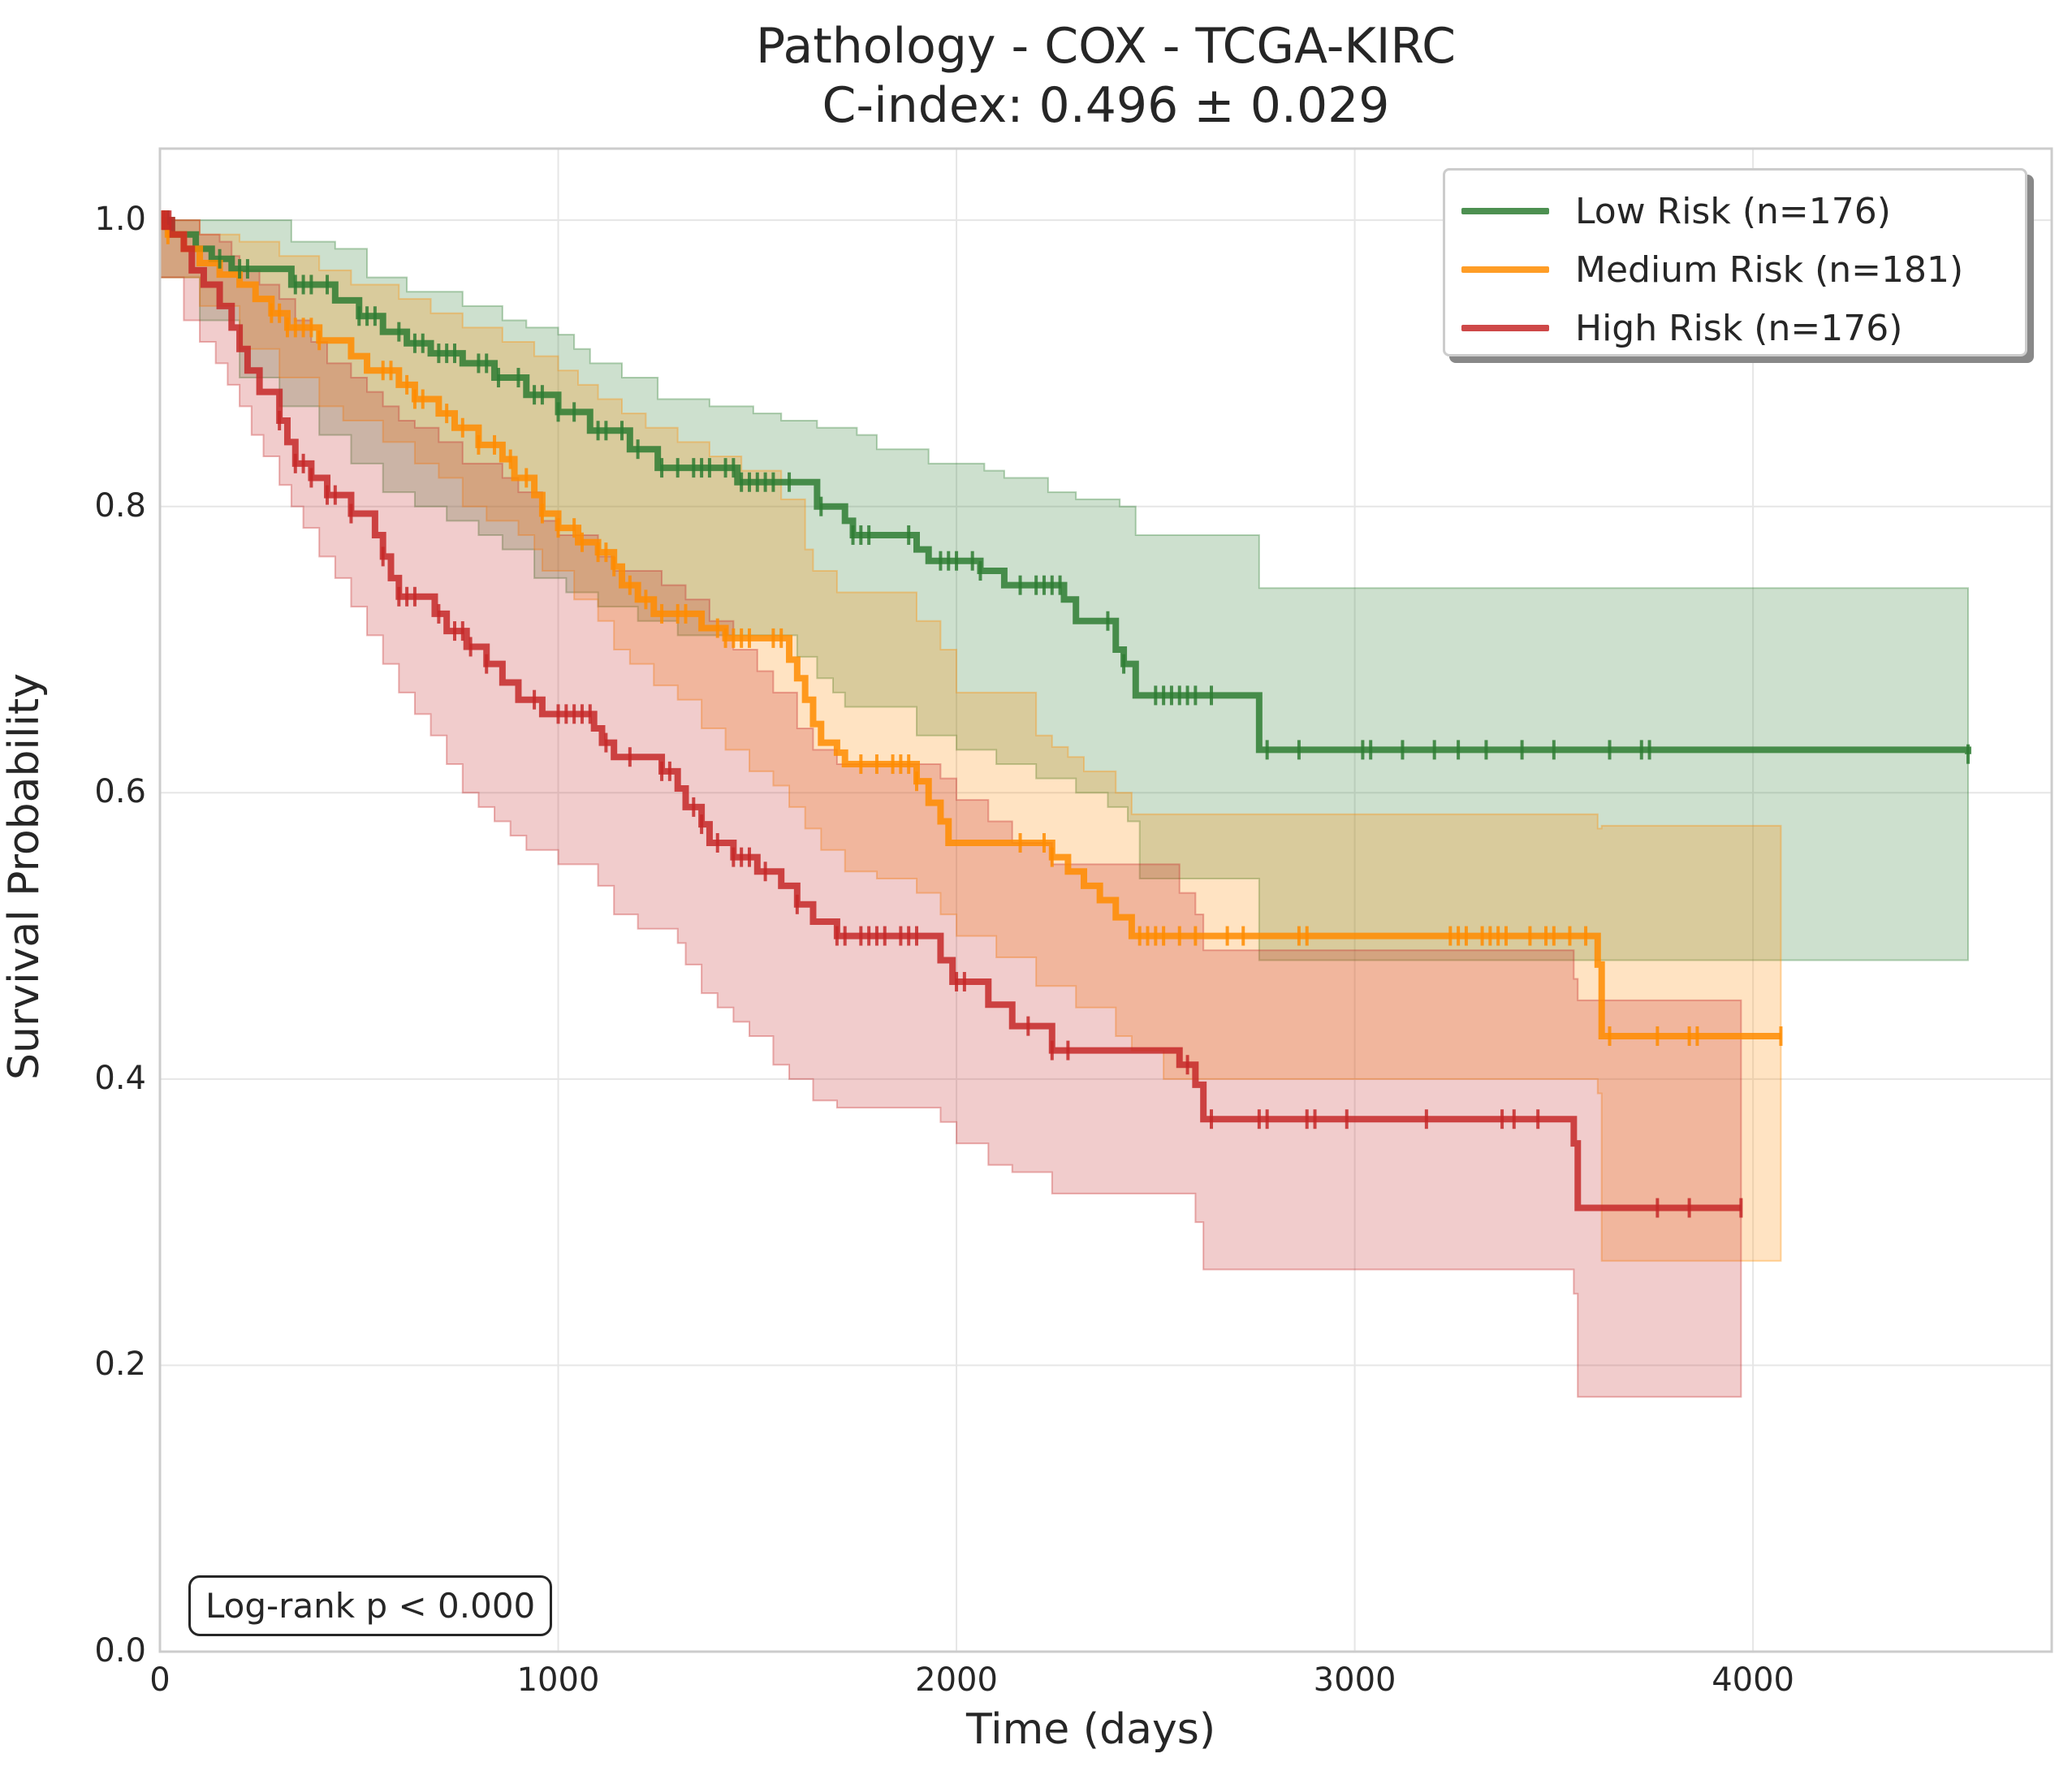 Image resolution: width=2072 pixels, height=1784 pixels. What do you see at coordinates (120, 1365) in the screenshot?
I see `y-tick-label: 0.2` at bounding box center [120, 1365].